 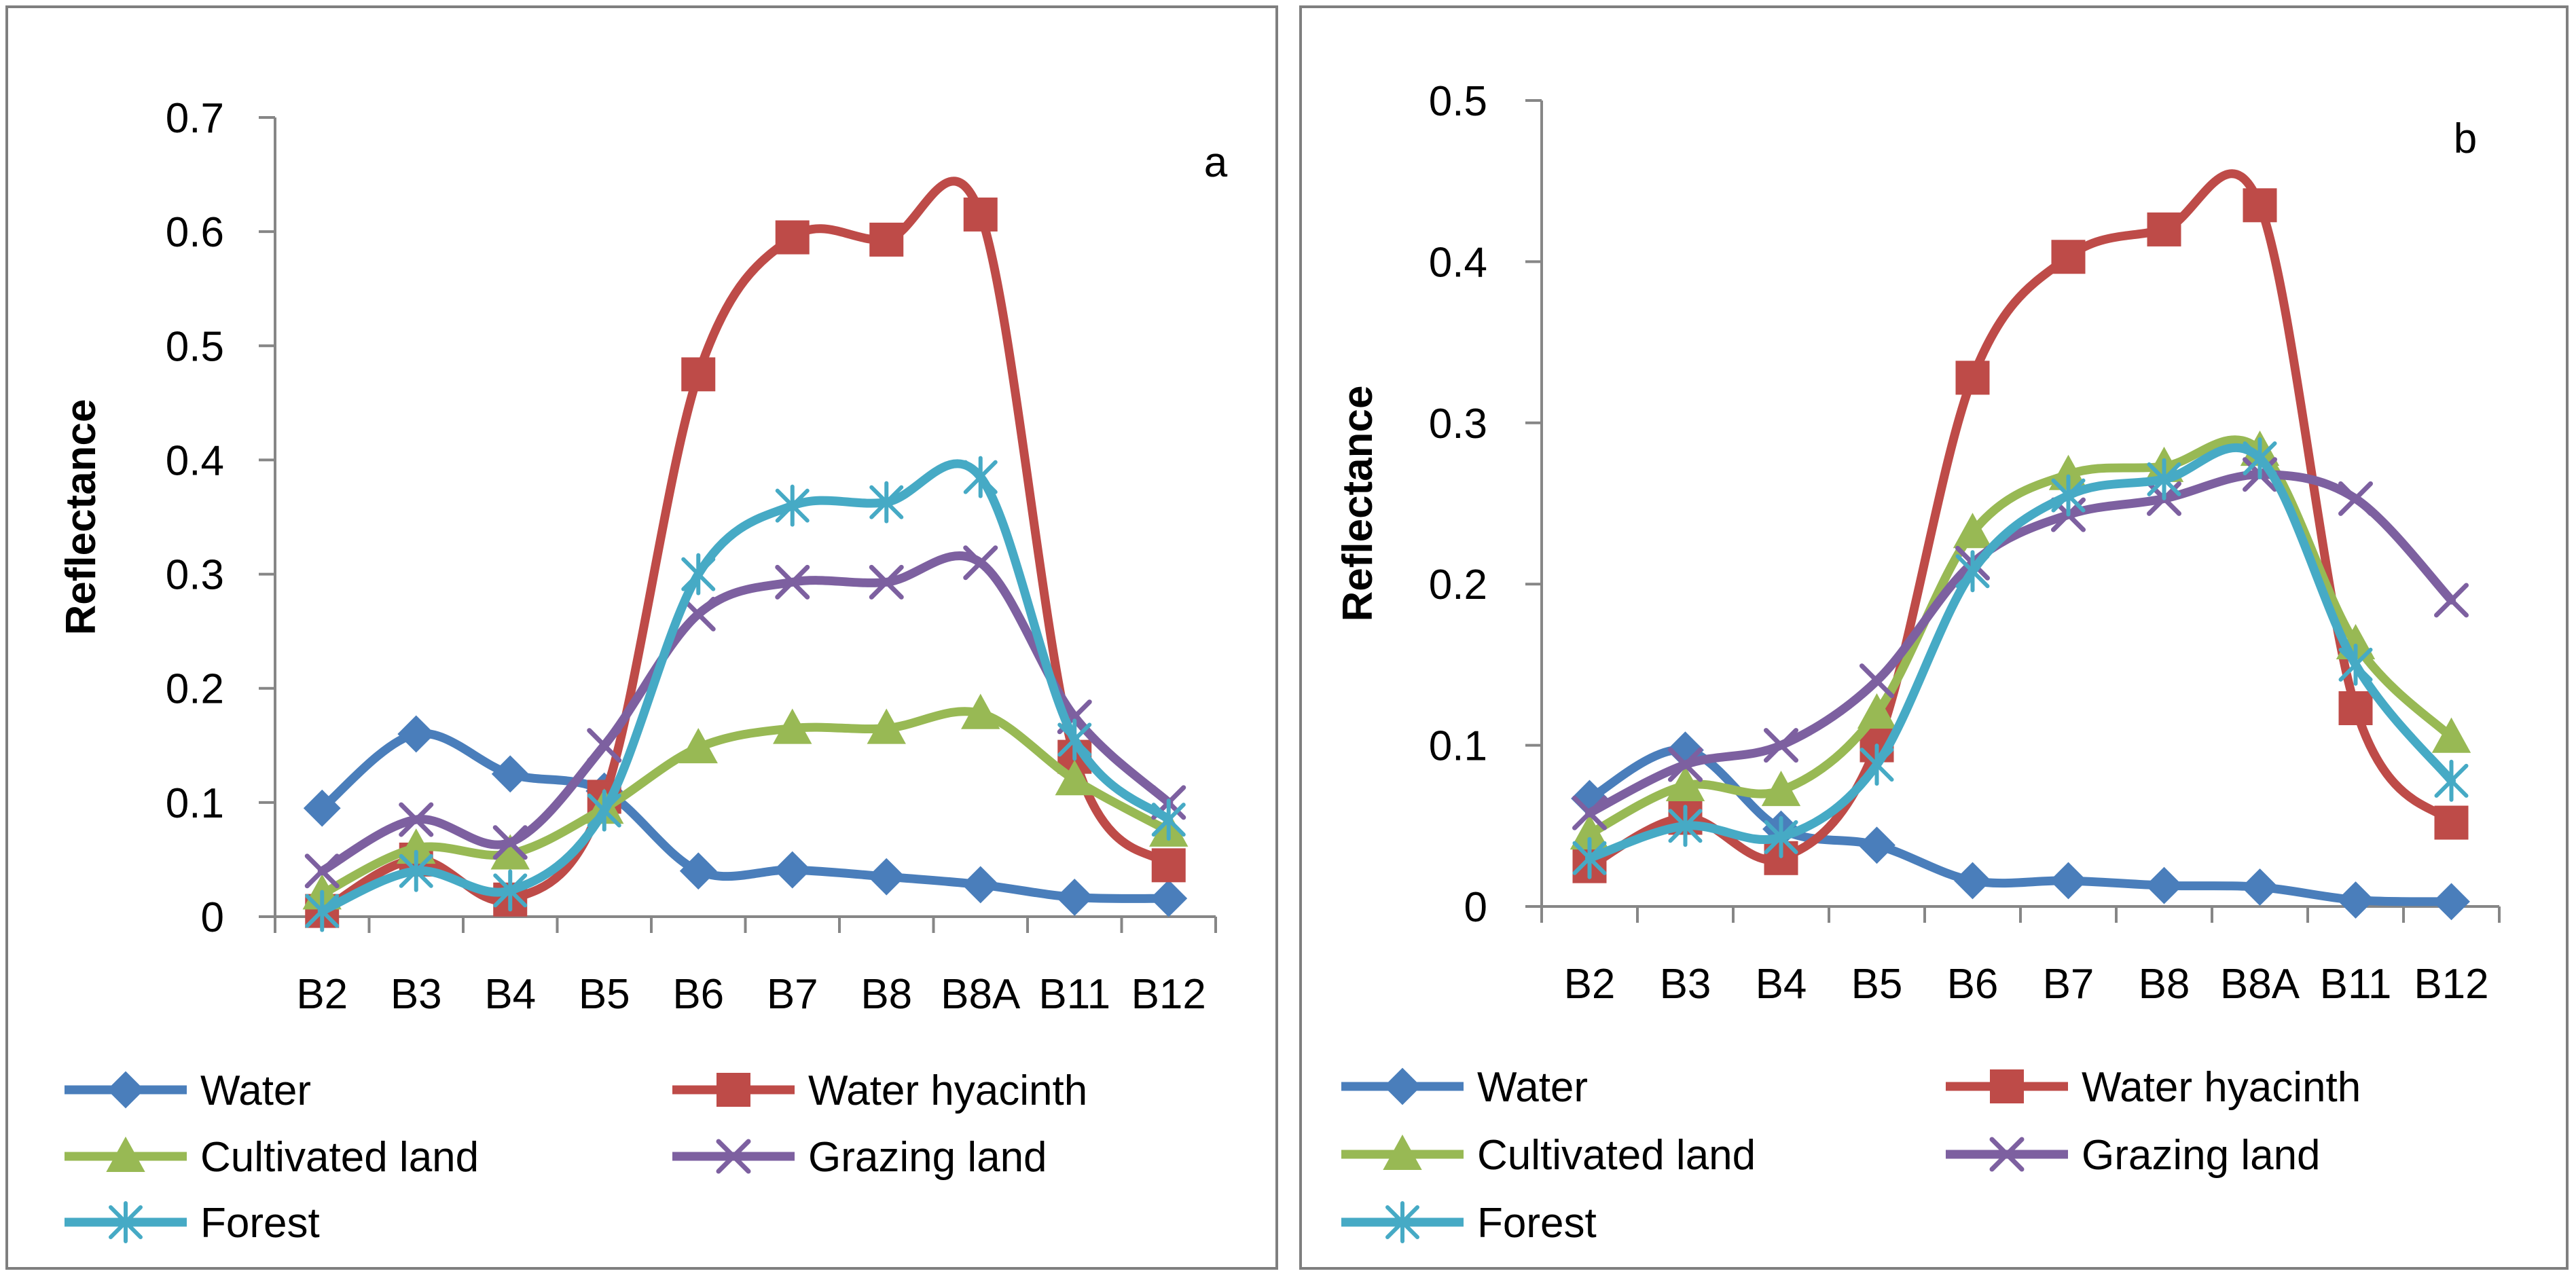 I want to click on legend-marker-forest, so click(x=126, y=1222).